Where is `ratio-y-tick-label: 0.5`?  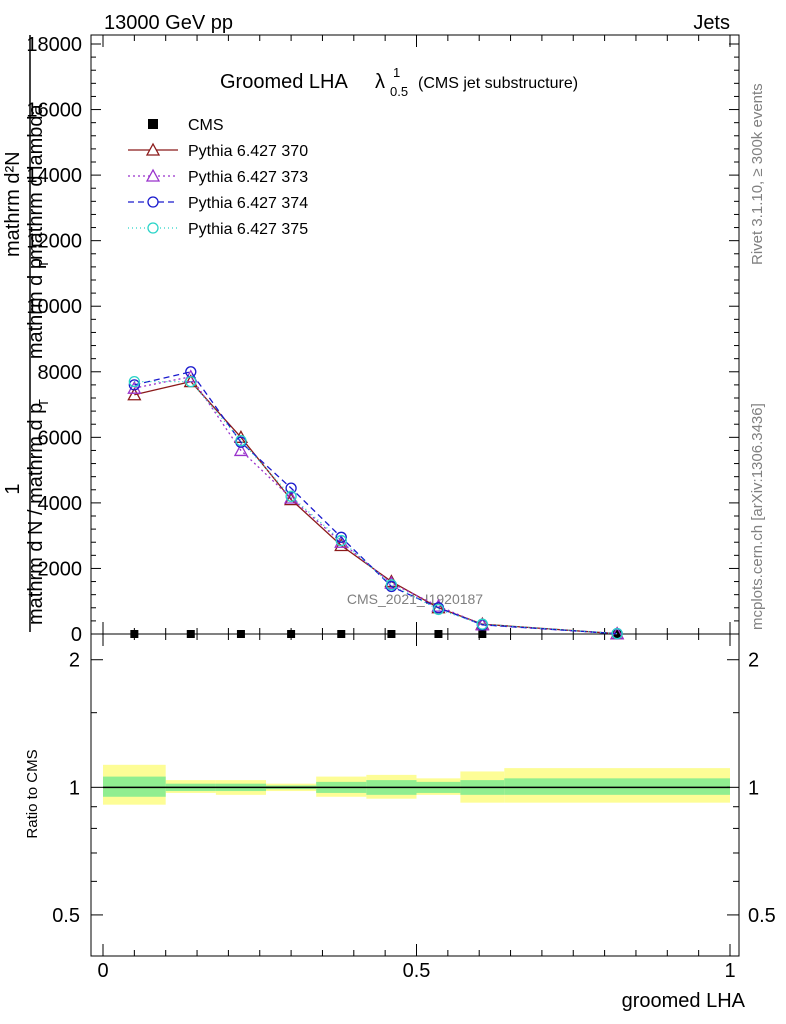 ratio-y-tick-label: 0.5 is located at coordinates (66, 916).